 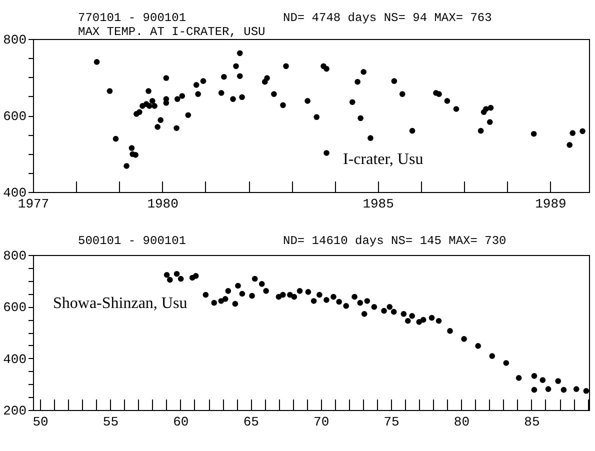 I want to click on x-tick-label: 60, so click(x=181, y=422).